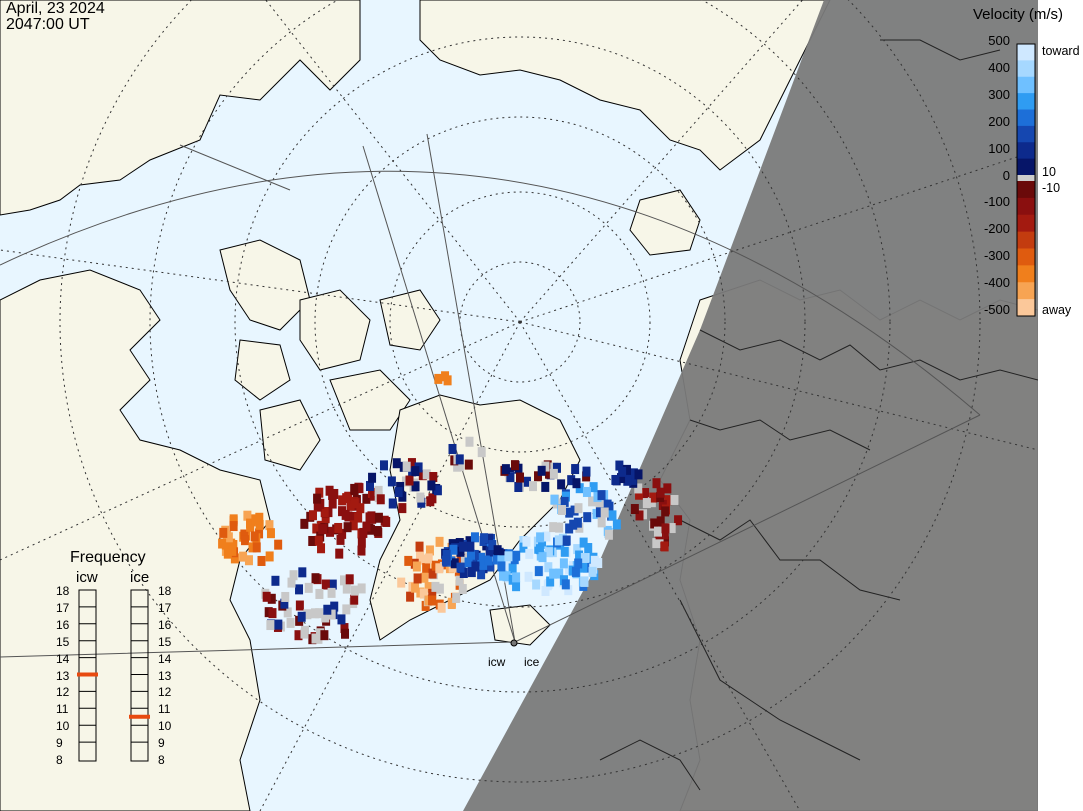  I want to click on colorbar-outline, so click(1026, 180).